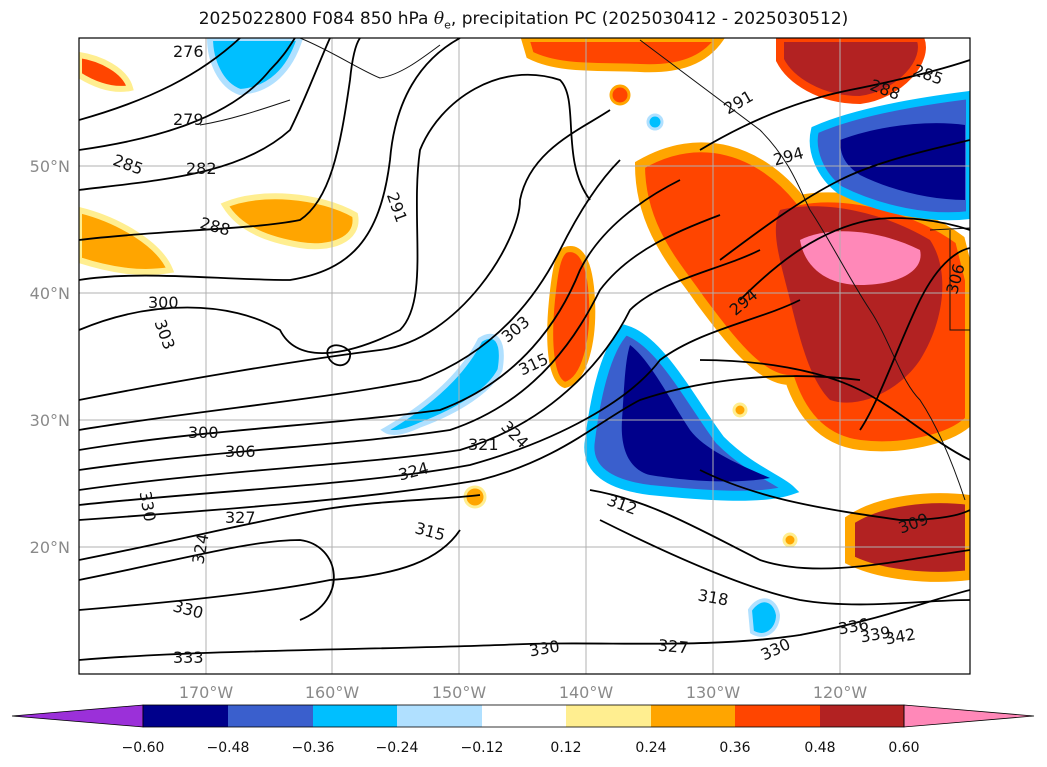 This screenshot has height=767, width=1047. What do you see at coordinates (50, 420) in the screenshot?
I see `lat-label: 30°N` at bounding box center [50, 420].